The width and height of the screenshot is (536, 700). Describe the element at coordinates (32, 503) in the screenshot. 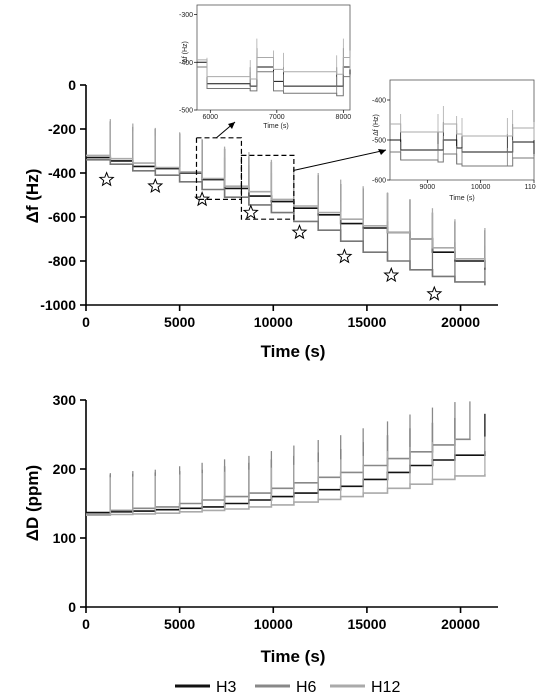

I see `bottom-y-axis-label: ΔD (ppm)` at that location.